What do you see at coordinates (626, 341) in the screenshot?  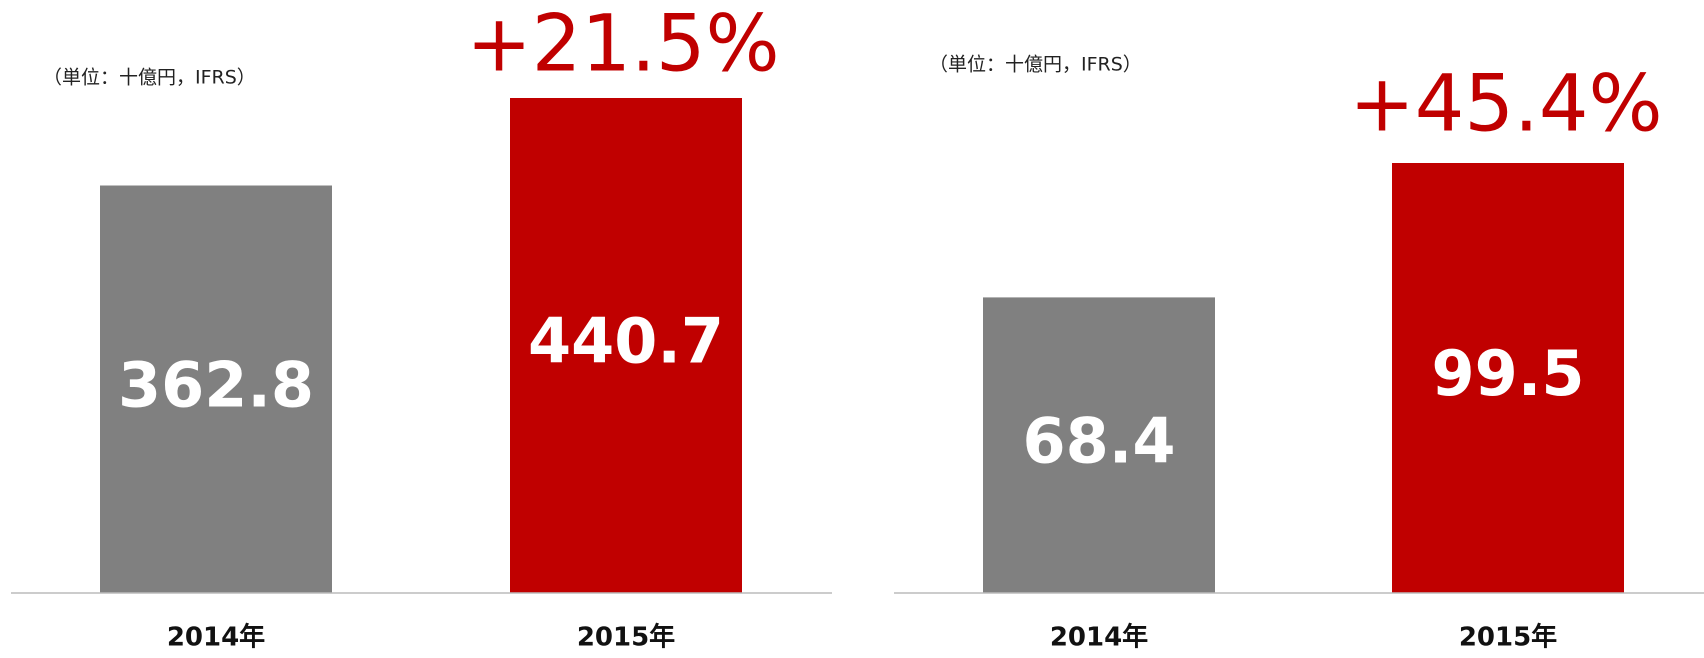 I see `value-label: 440.7` at bounding box center [626, 341].